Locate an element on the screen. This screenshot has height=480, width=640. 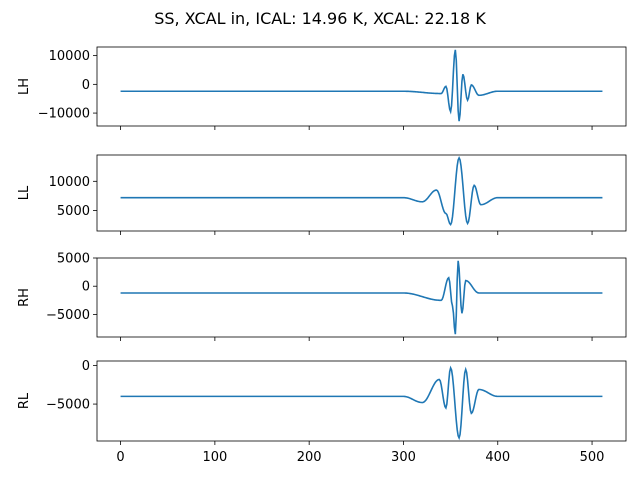
y-axis-label: LH is located at coordinates (24, 86).